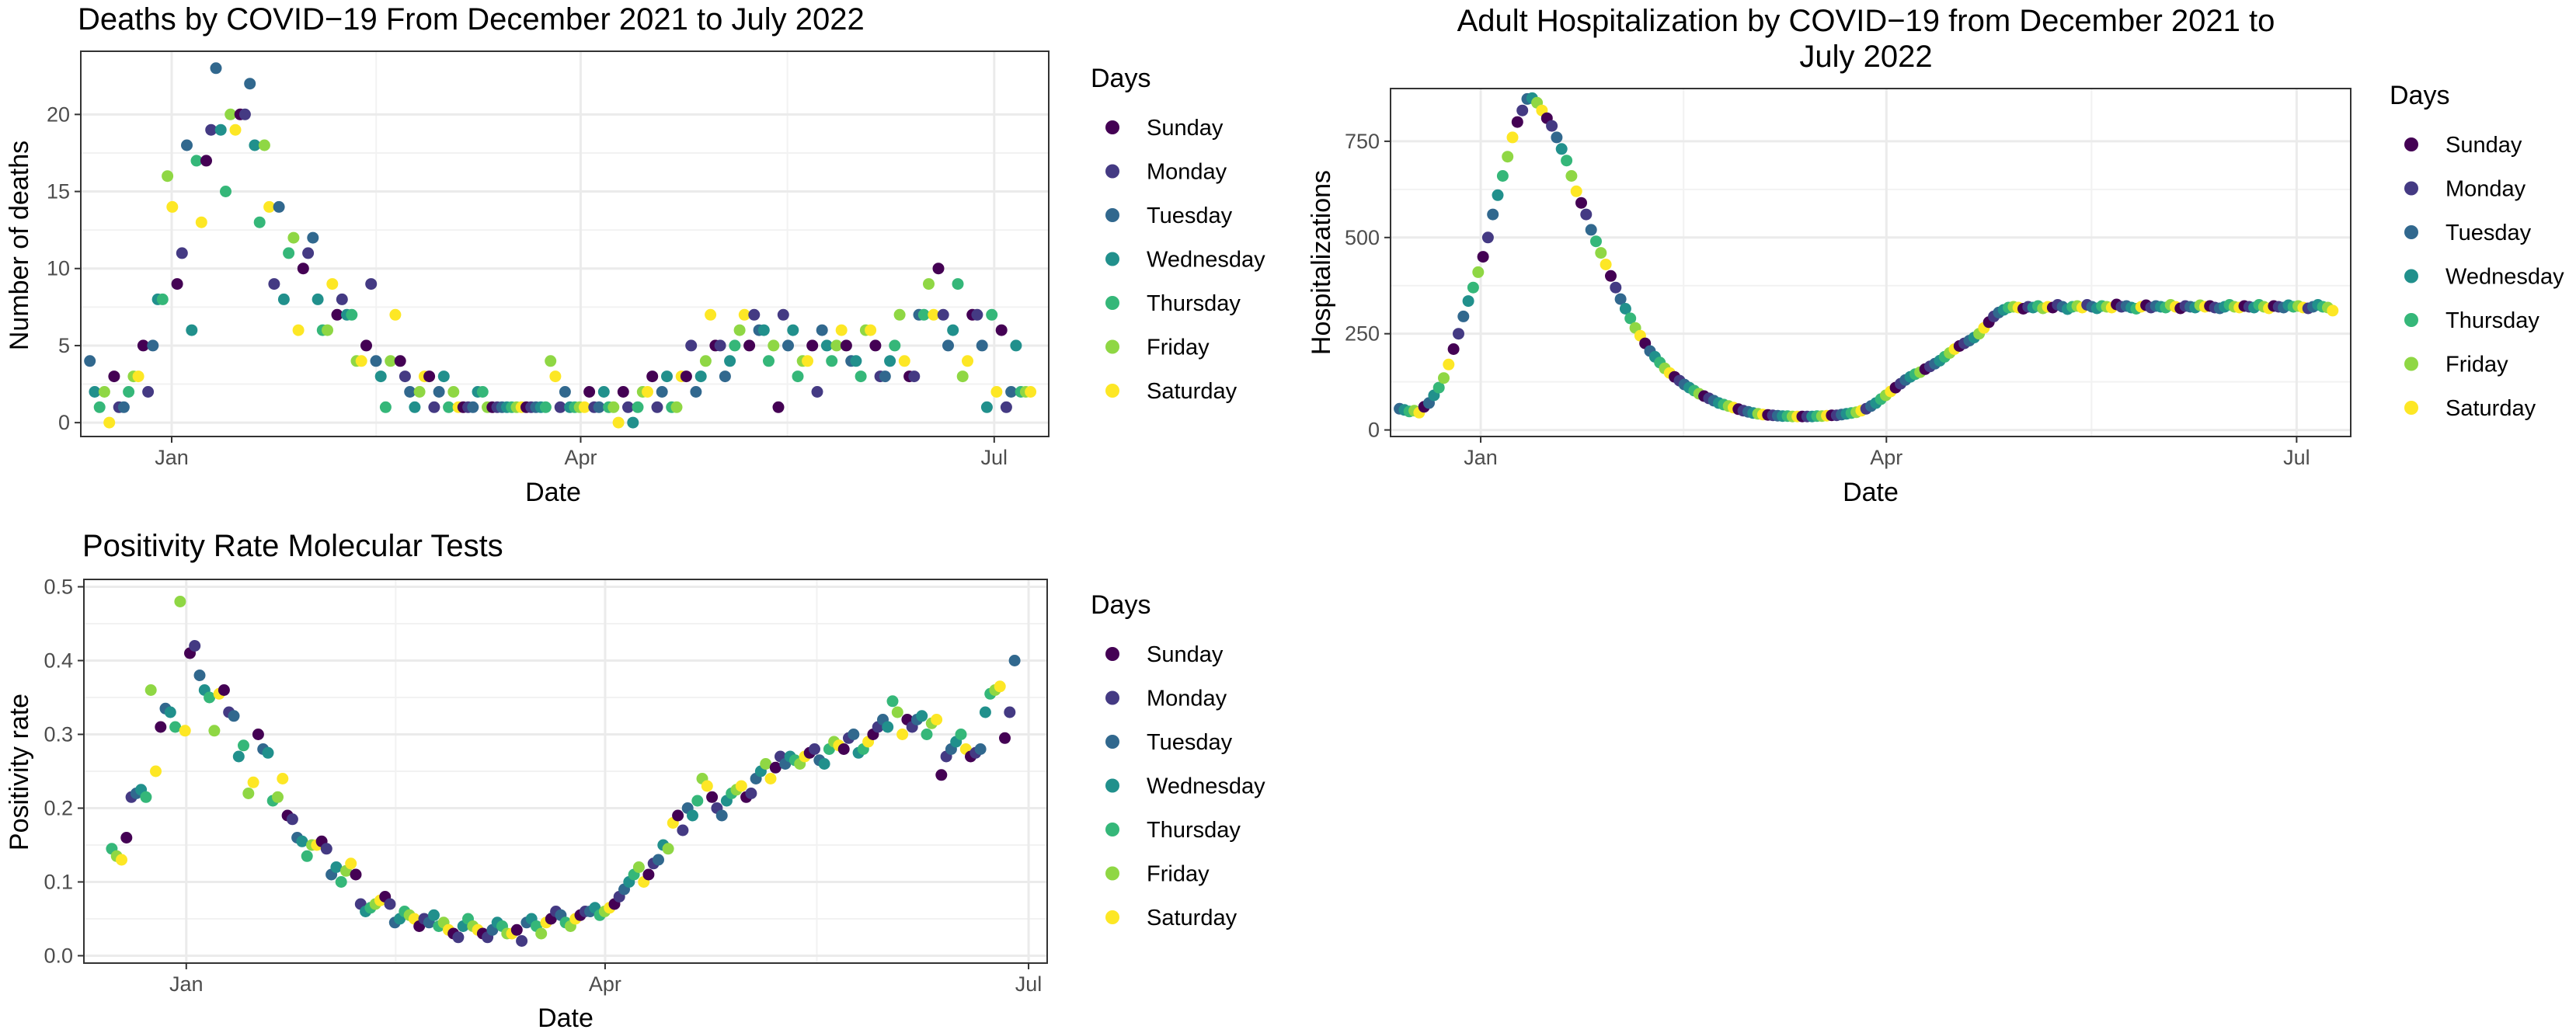 The height and width of the screenshot is (1033, 2576). What do you see at coordinates (1029, 984) in the screenshot?
I see `x-tick-label: Jul` at bounding box center [1029, 984].